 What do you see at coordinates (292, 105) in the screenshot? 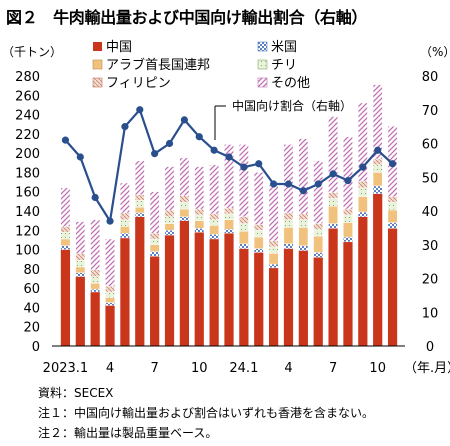
I see `line-label: 中国向け割合（右軸）` at bounding box center [292, 105].